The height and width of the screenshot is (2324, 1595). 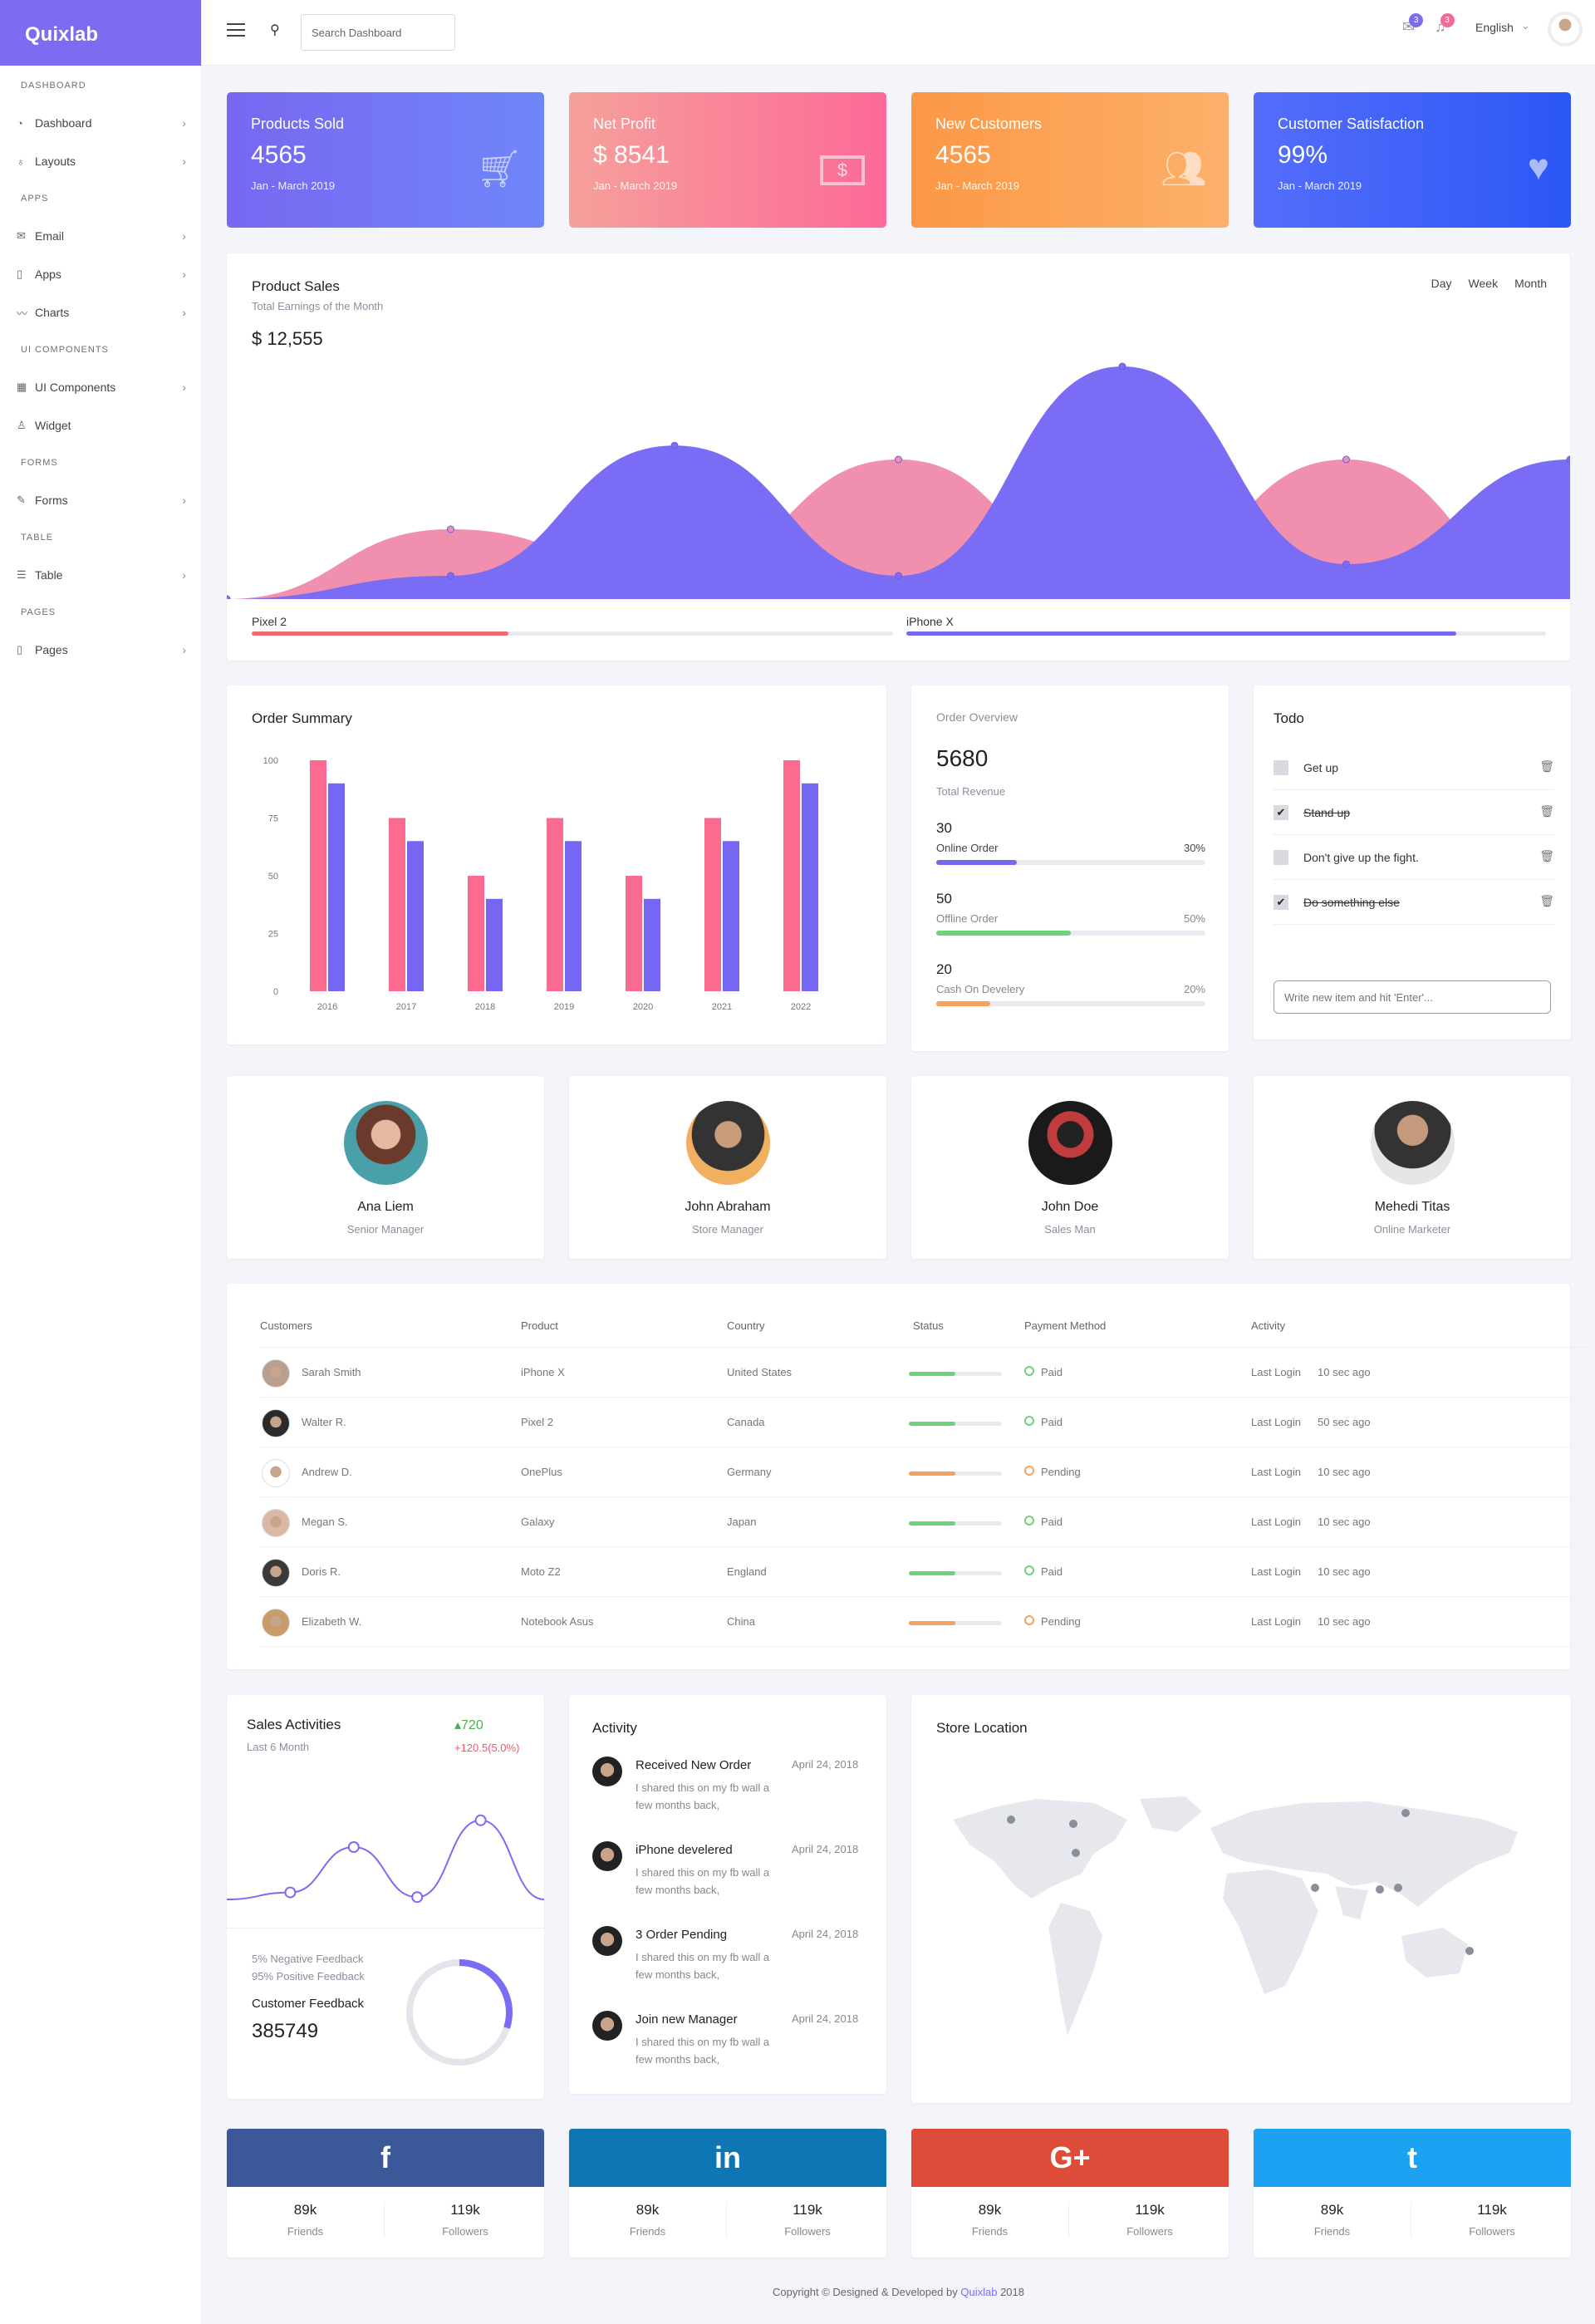 What do you see at coordinates (979, 2292) in the screenshot?
I see `footer-brand-link: Quixlab` at bounding box center [979, 2292].